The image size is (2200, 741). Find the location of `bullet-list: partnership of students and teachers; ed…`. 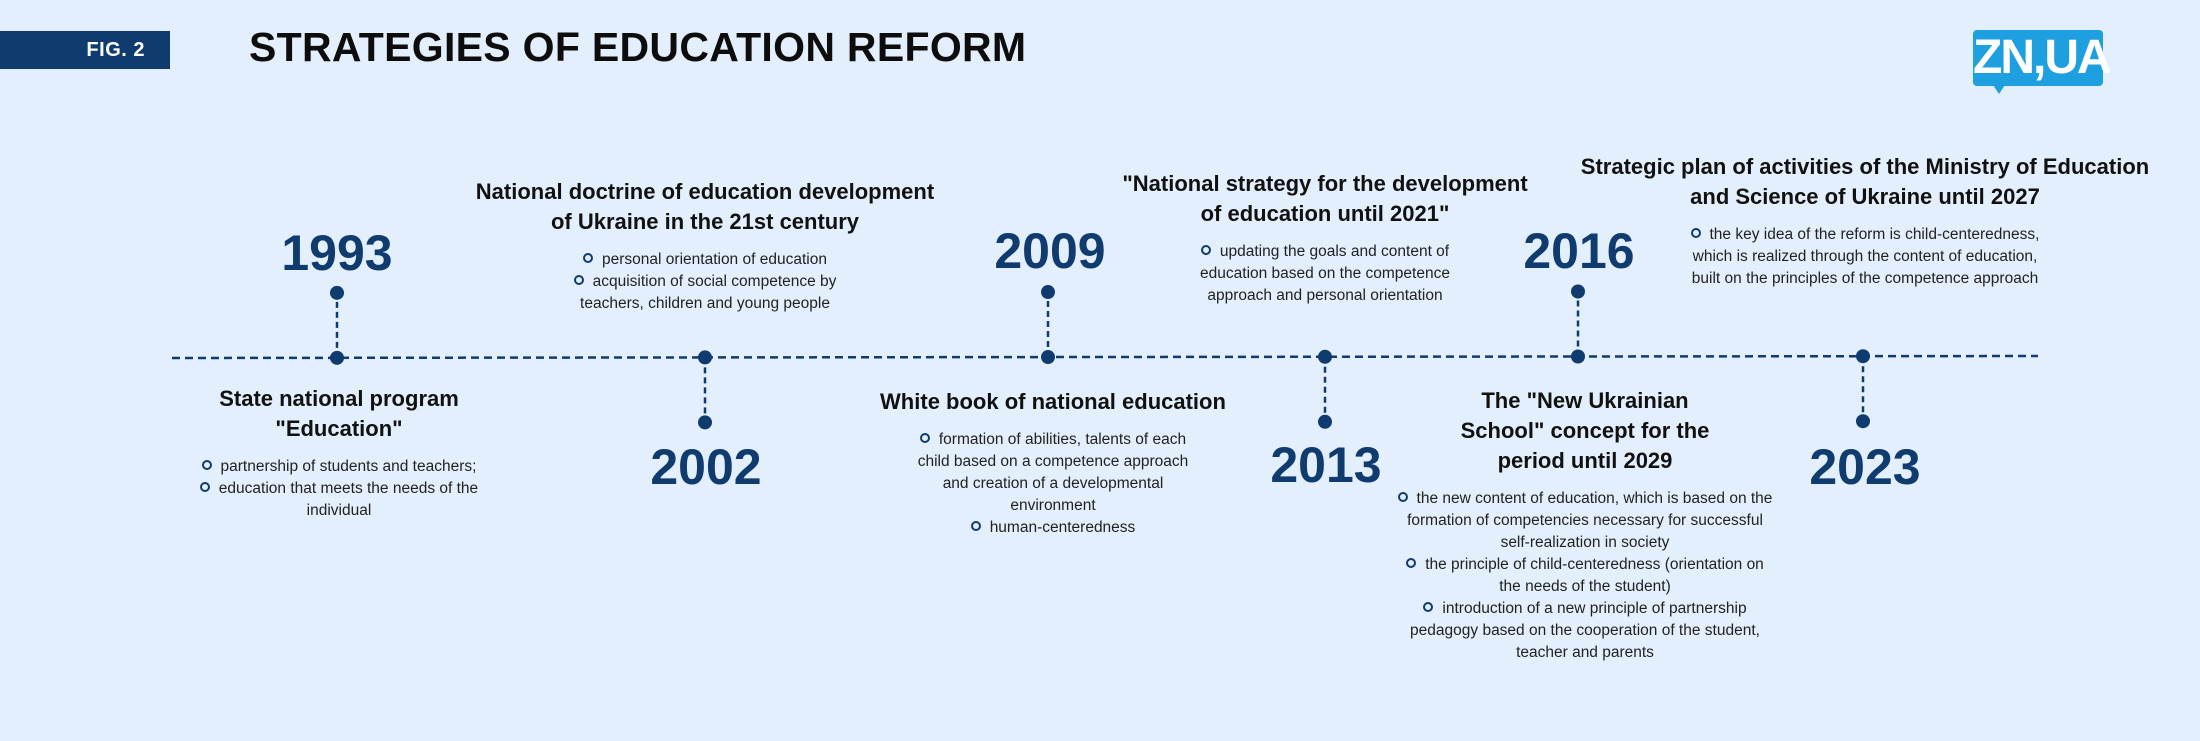

bullet-list: partnership of students and teachers; ed… is located at coordinates (339, 489).